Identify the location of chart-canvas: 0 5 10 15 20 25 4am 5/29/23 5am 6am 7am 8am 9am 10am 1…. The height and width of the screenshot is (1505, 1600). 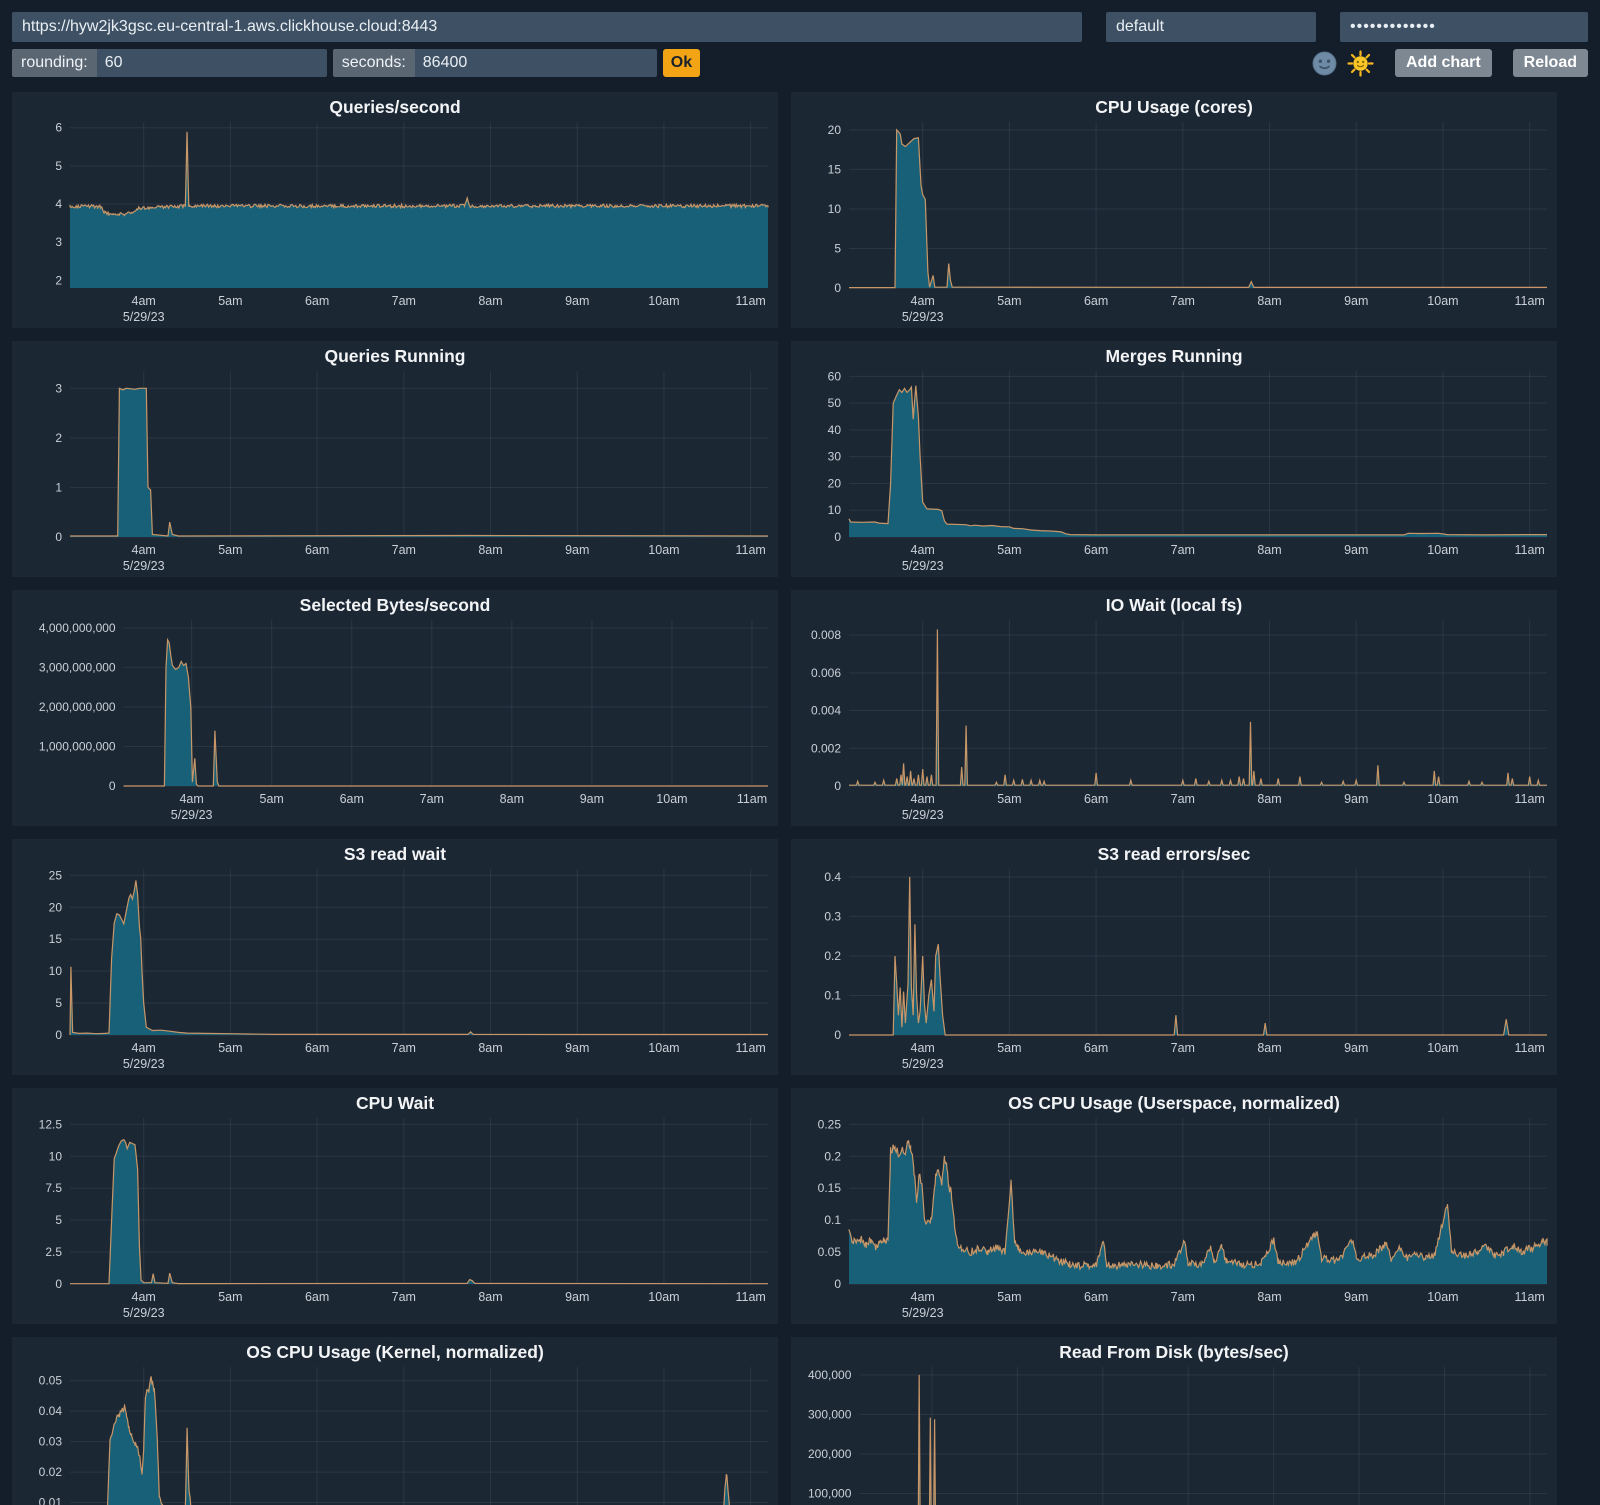
(395, 957).